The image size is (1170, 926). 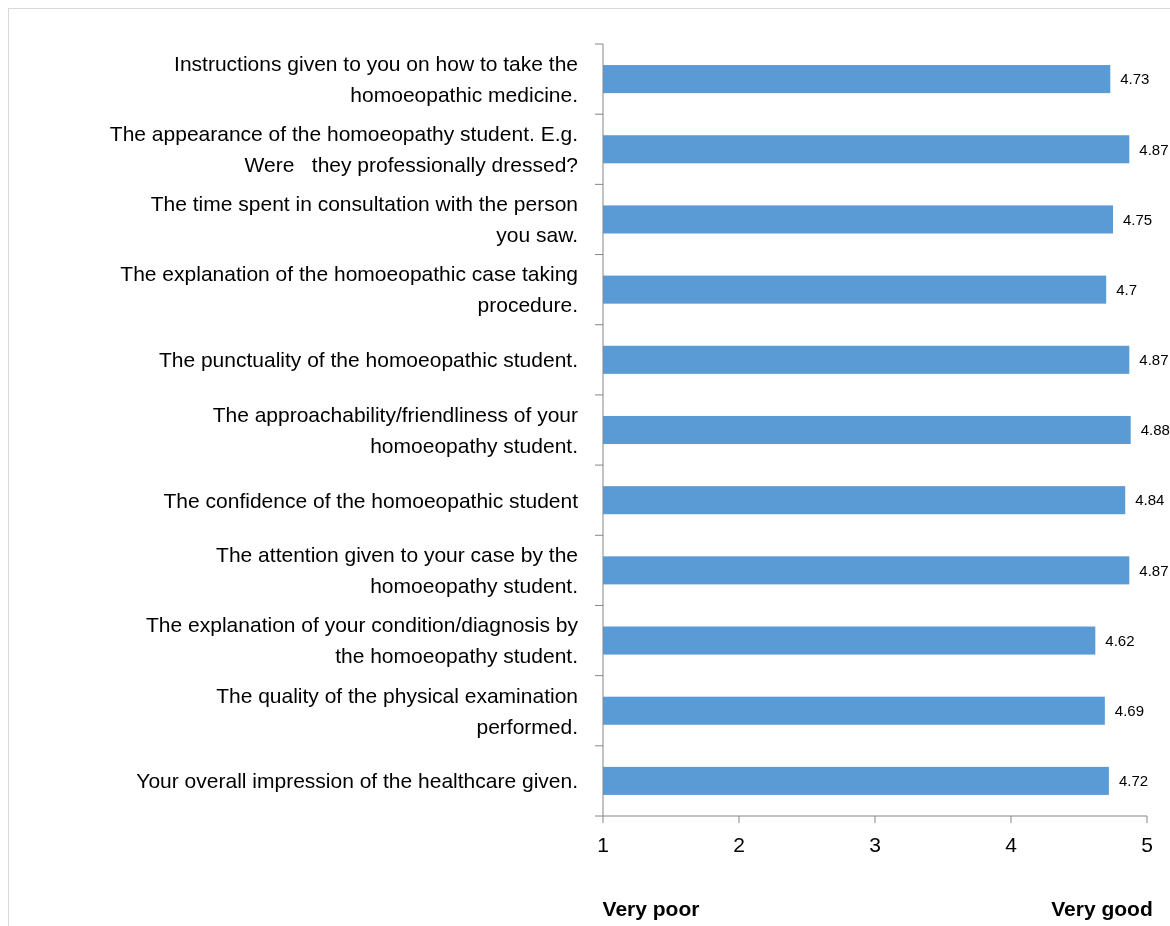 What do you see at coordinates (395, 429) in the screenshot?
I see `y-tick-label: The approachability/friendliness of your homoeopathy student.` at bounding box center [395, 429].